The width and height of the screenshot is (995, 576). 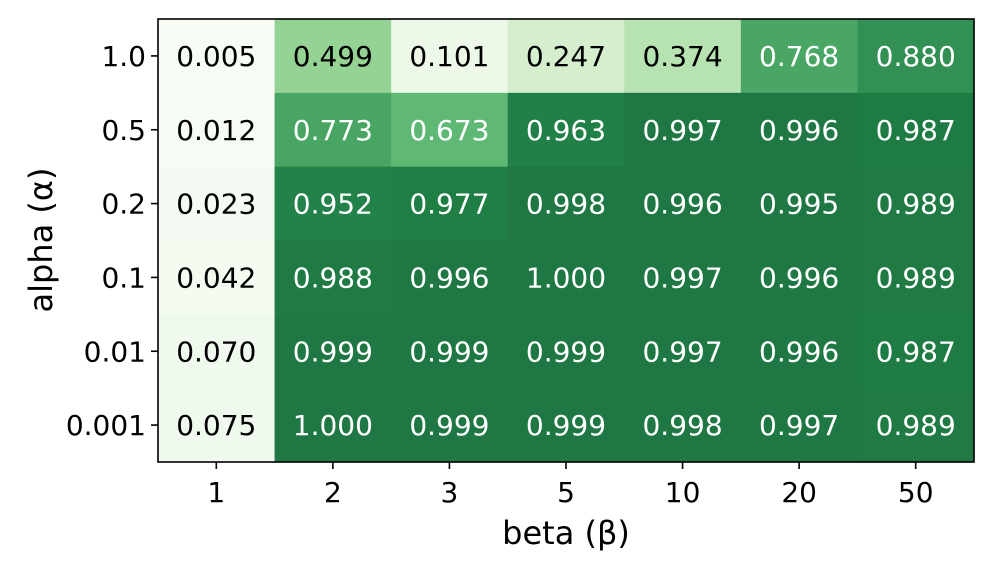 I want to click on cell-value-label: 0.977, so click(x=449, y=204).